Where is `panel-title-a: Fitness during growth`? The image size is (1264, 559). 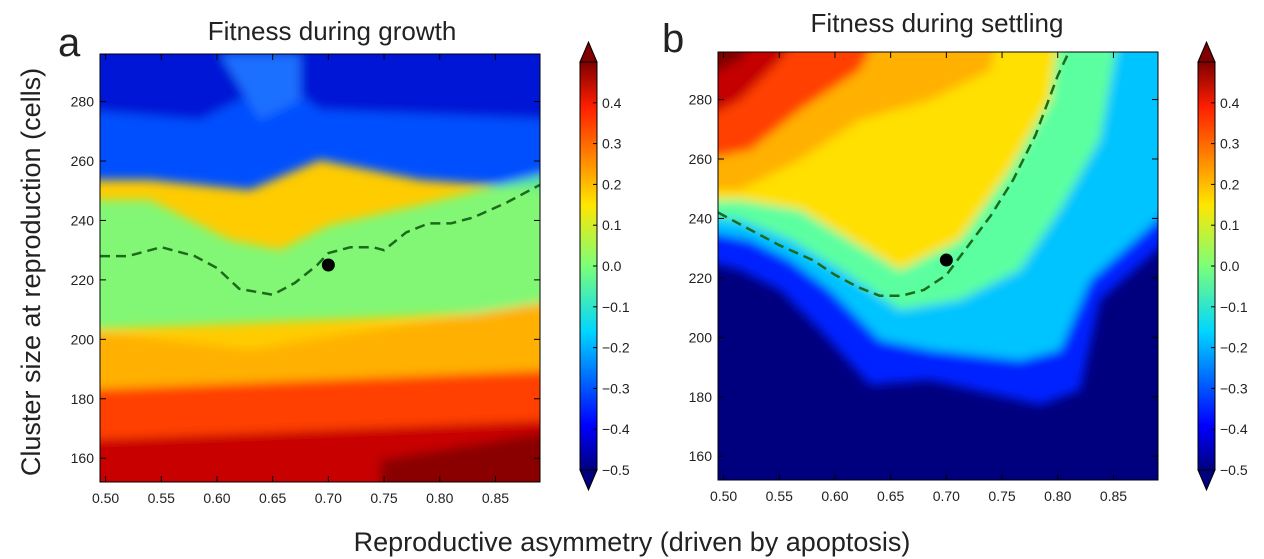
panel-title-a: Fitness during growth is located at coordinates (332, 31).